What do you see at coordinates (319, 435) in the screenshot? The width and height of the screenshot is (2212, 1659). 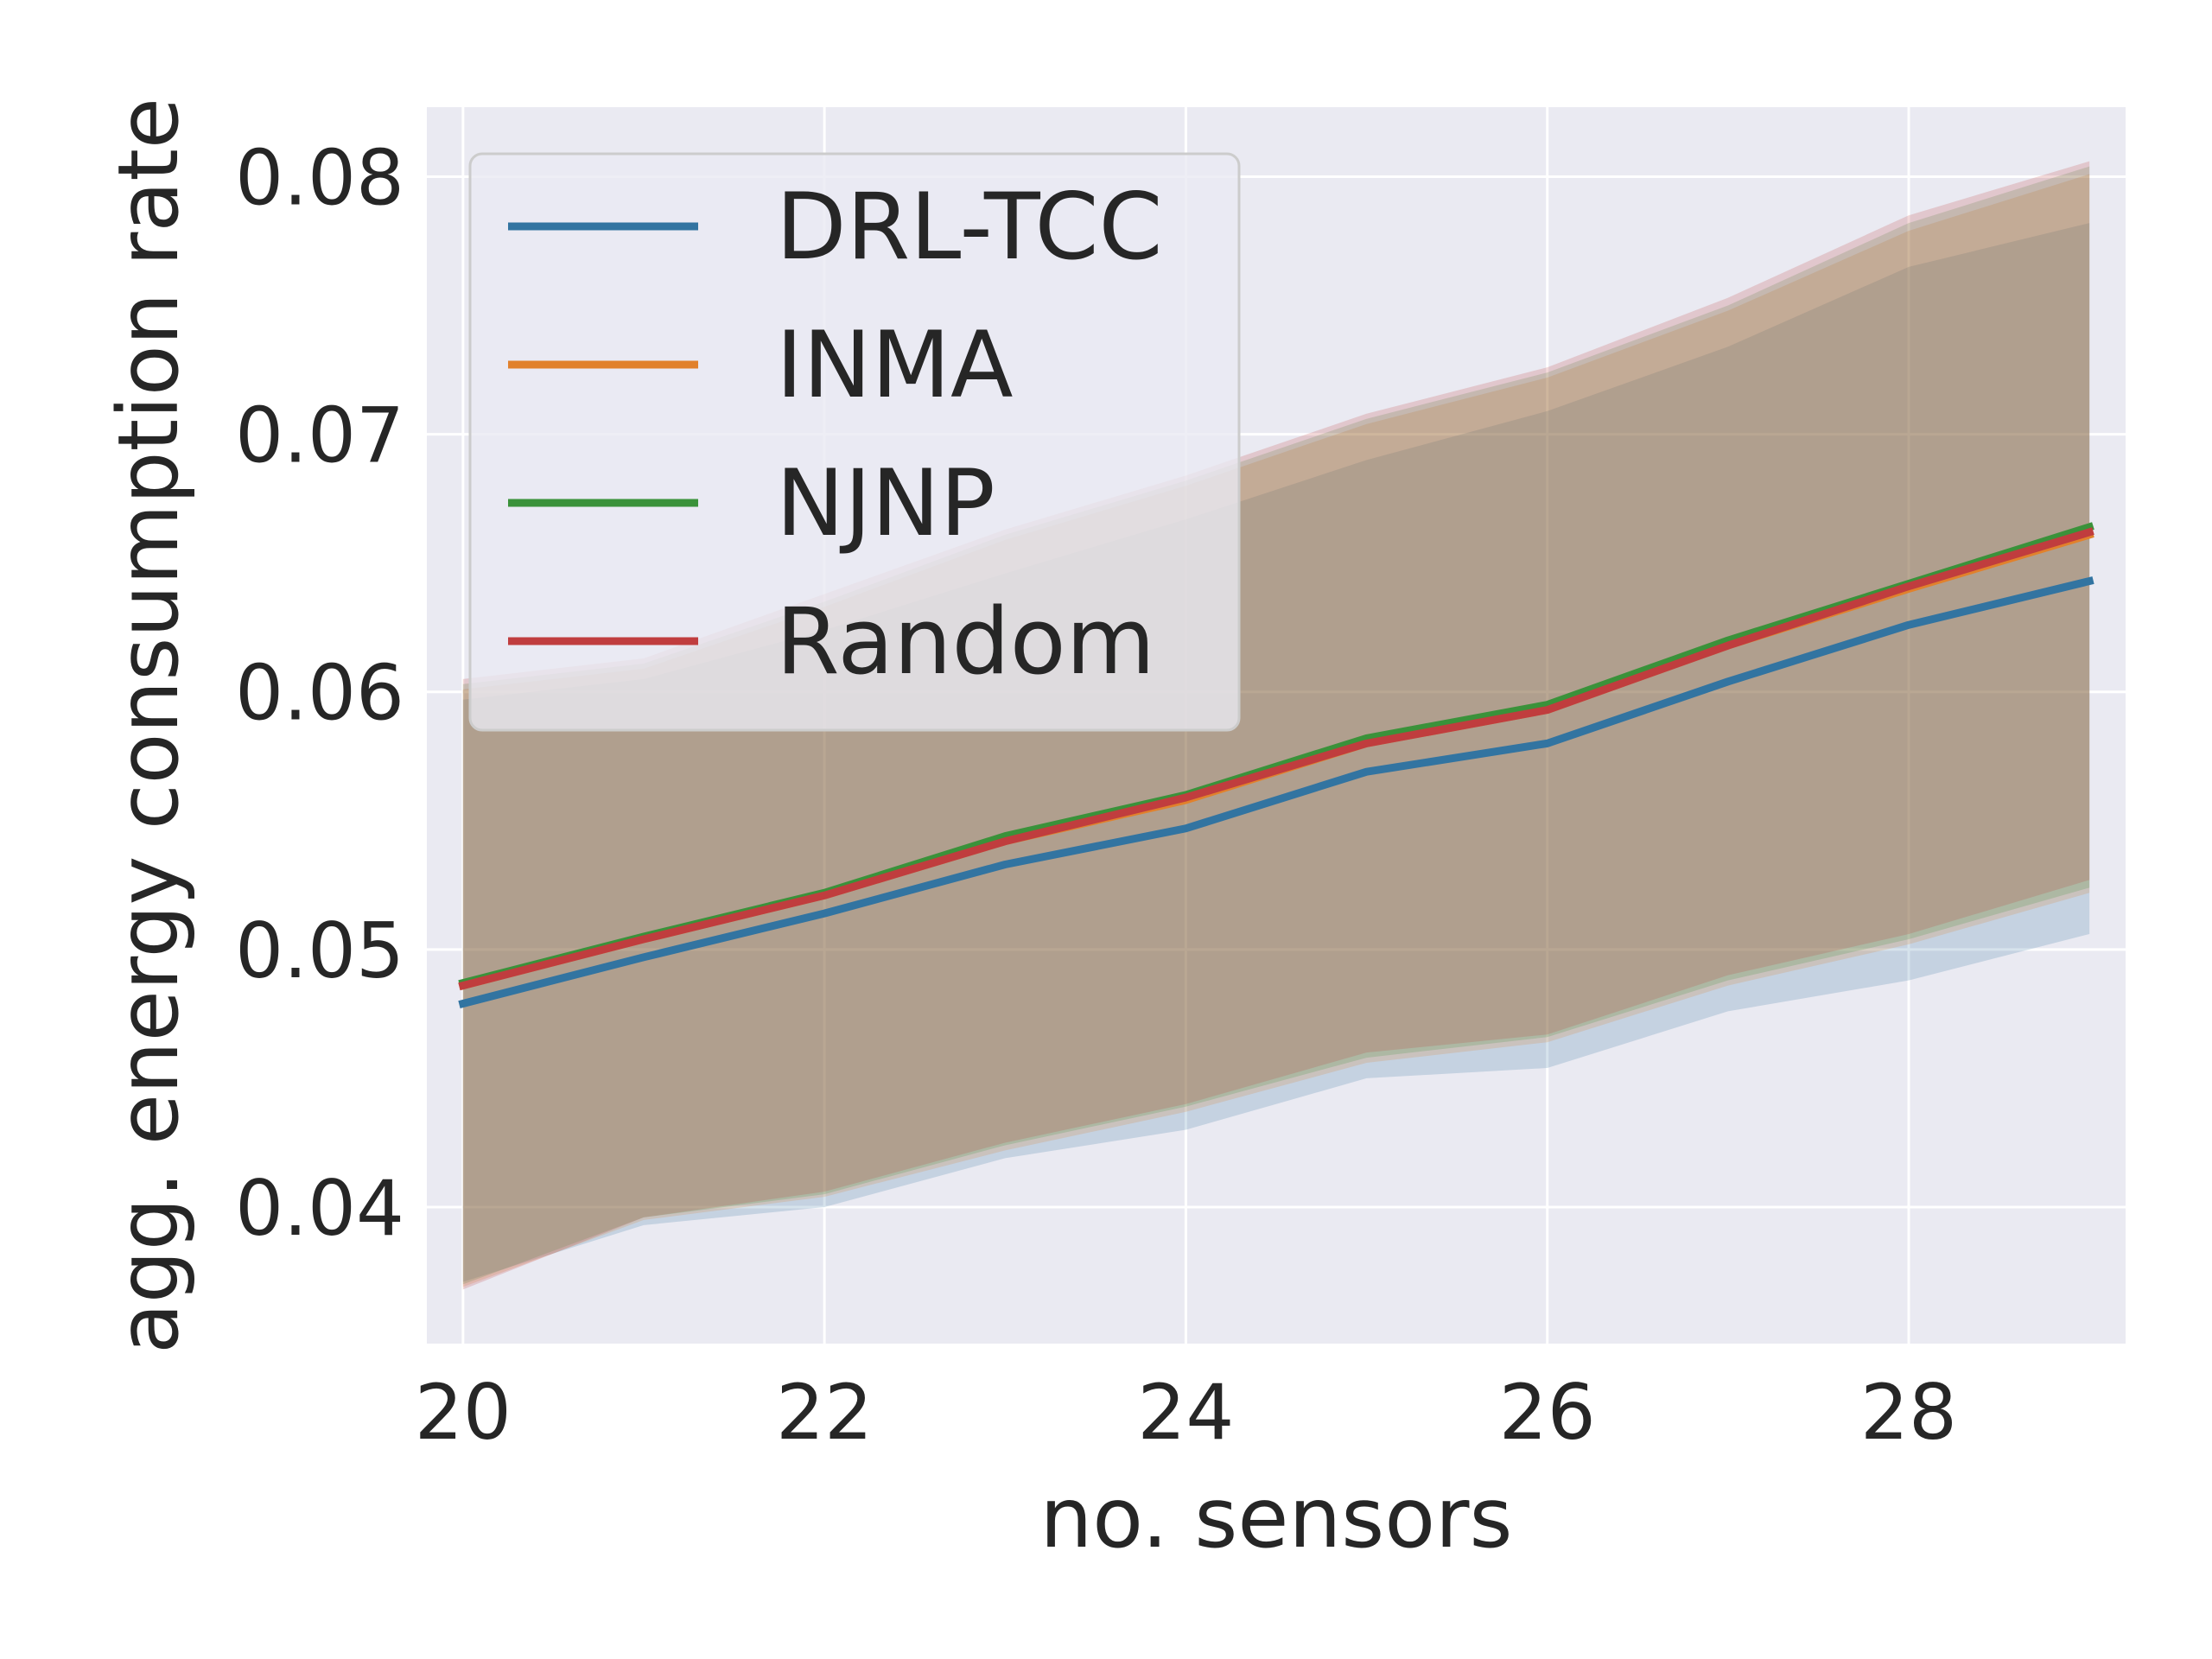 I see `y-tick-label: 0.07` at bounding box center [319, 435].